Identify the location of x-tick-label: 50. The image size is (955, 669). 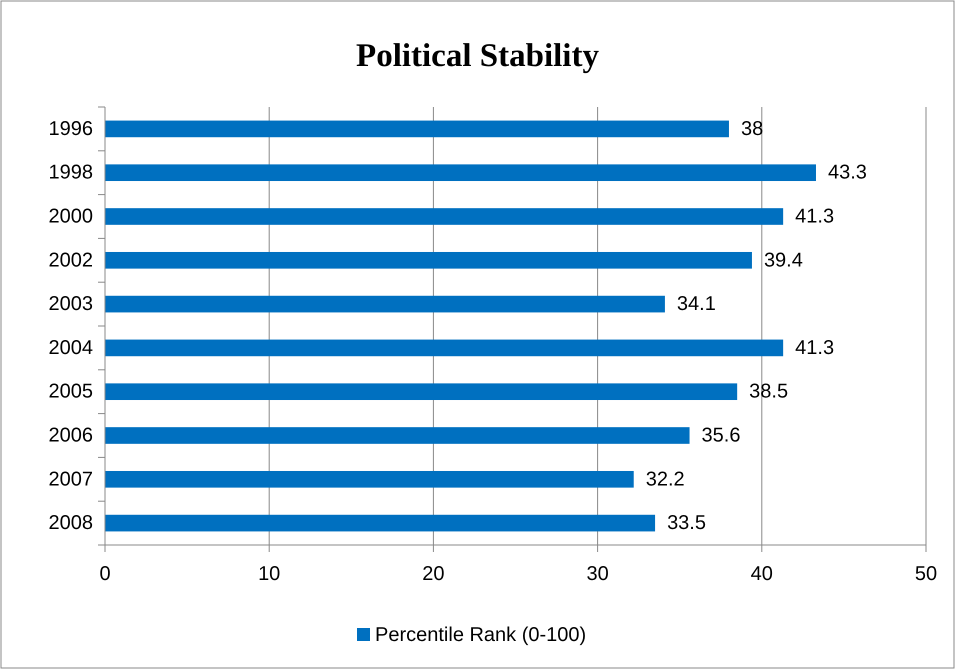
(926, 574).